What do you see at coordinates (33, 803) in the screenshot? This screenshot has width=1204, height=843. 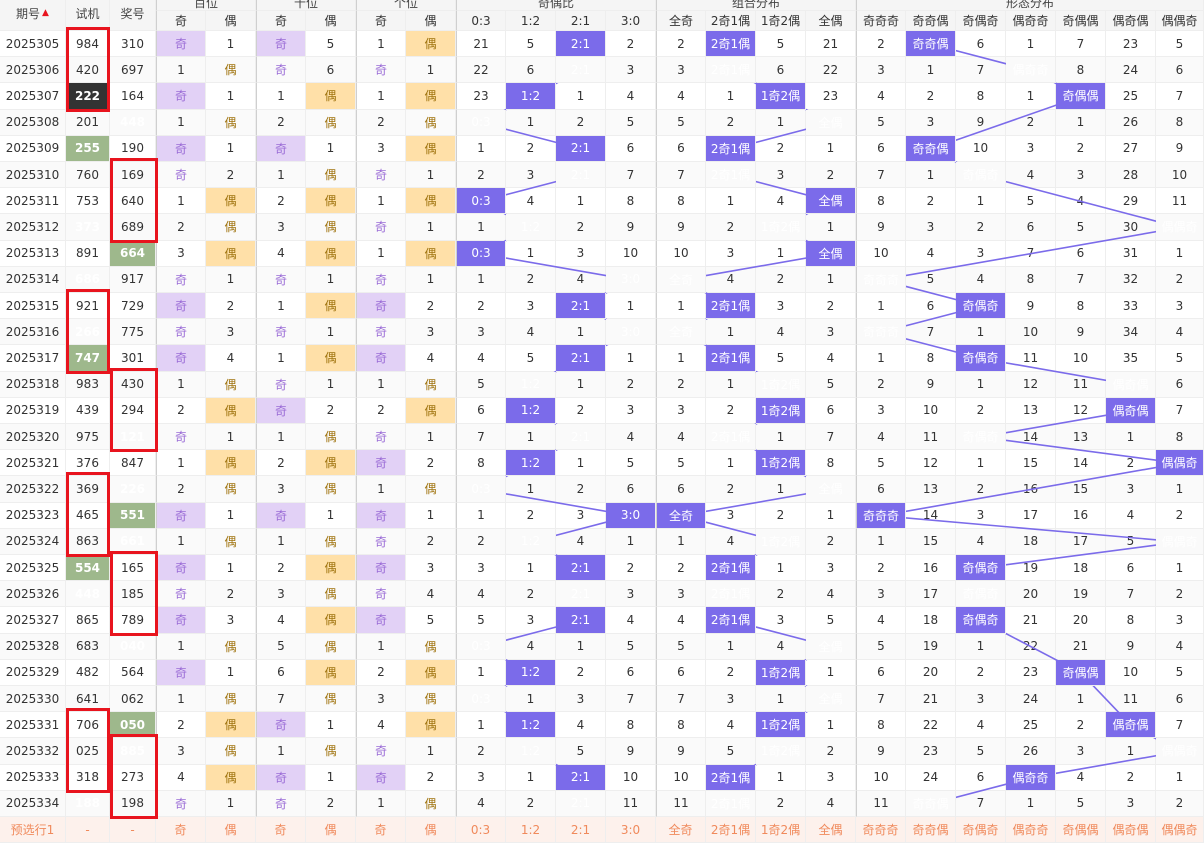 I see `row-issue-number: 2025334` at bounding box center [33, 803].